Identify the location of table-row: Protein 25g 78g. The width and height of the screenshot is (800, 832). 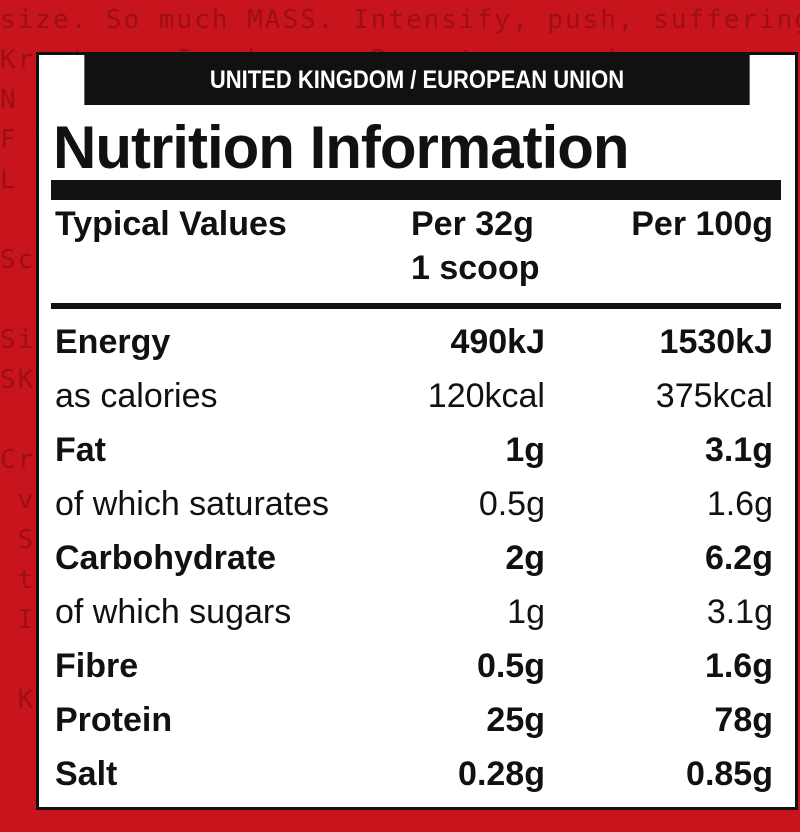
(417, 720).